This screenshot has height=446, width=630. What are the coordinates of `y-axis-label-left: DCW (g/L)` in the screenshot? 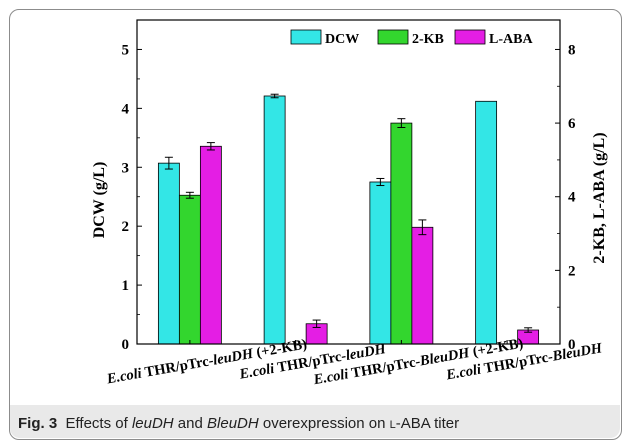 It's located at (99, 200).